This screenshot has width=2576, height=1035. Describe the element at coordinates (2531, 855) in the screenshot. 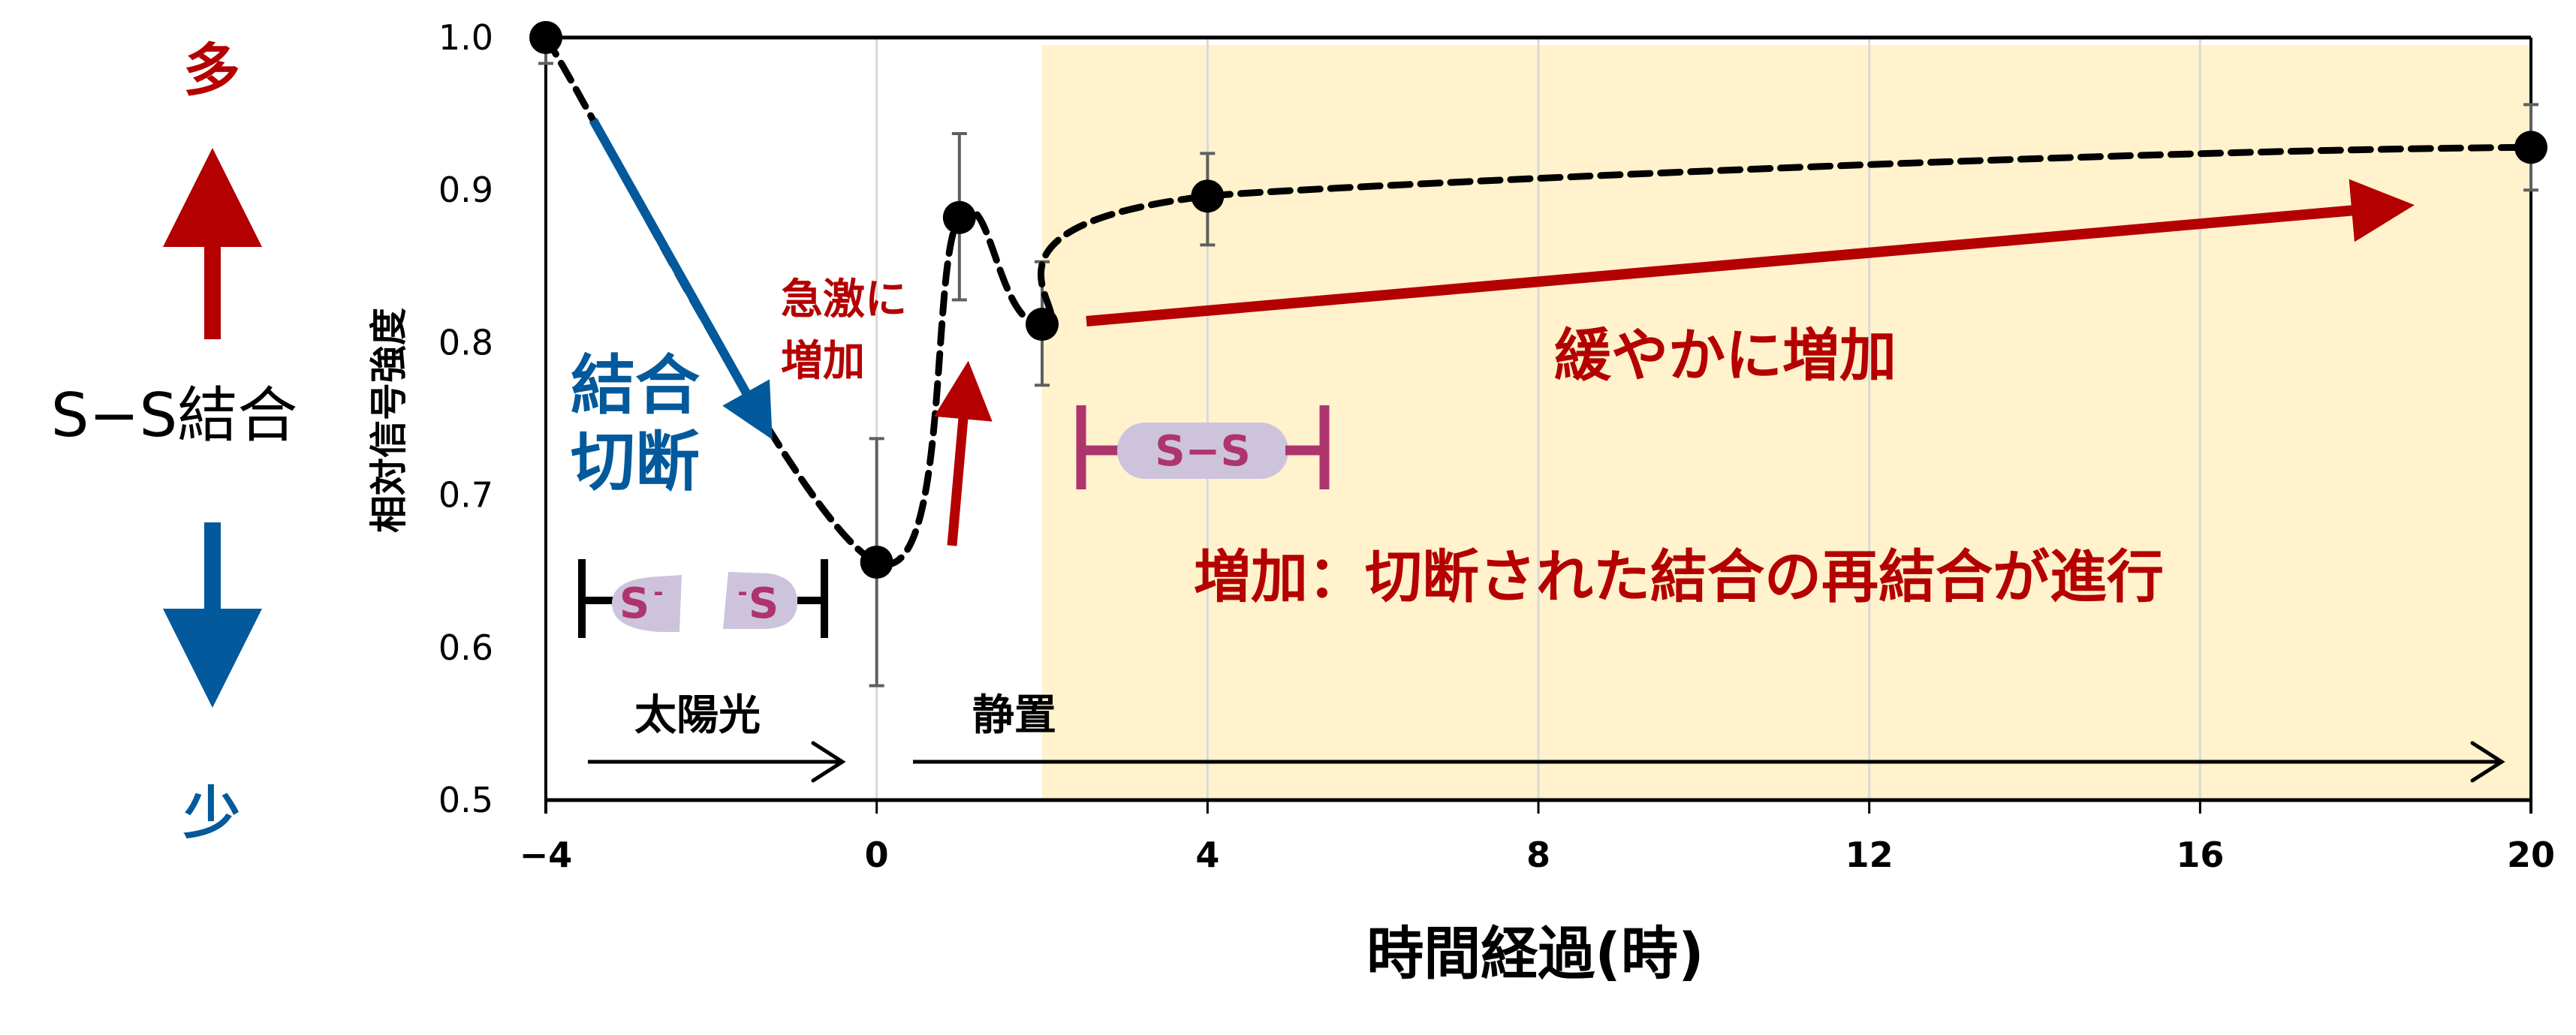

I see `x-tick-label: 20` at that location.